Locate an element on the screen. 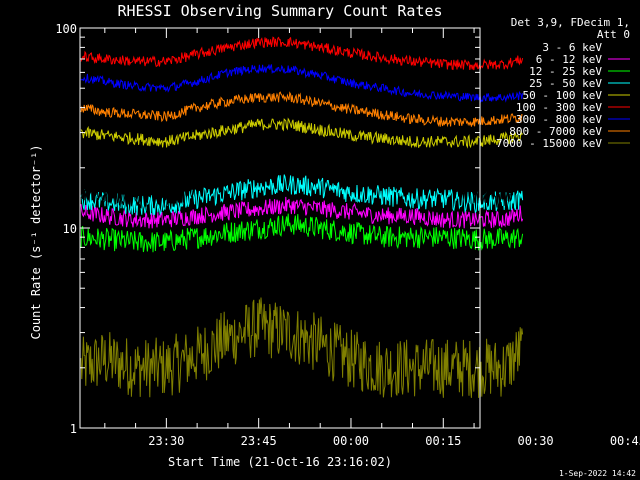 This screenshot has height=480, width=640. y-axis-label: Count Rate (s⁻¹ detector⁻¹) is located at coordinates (36, 241).